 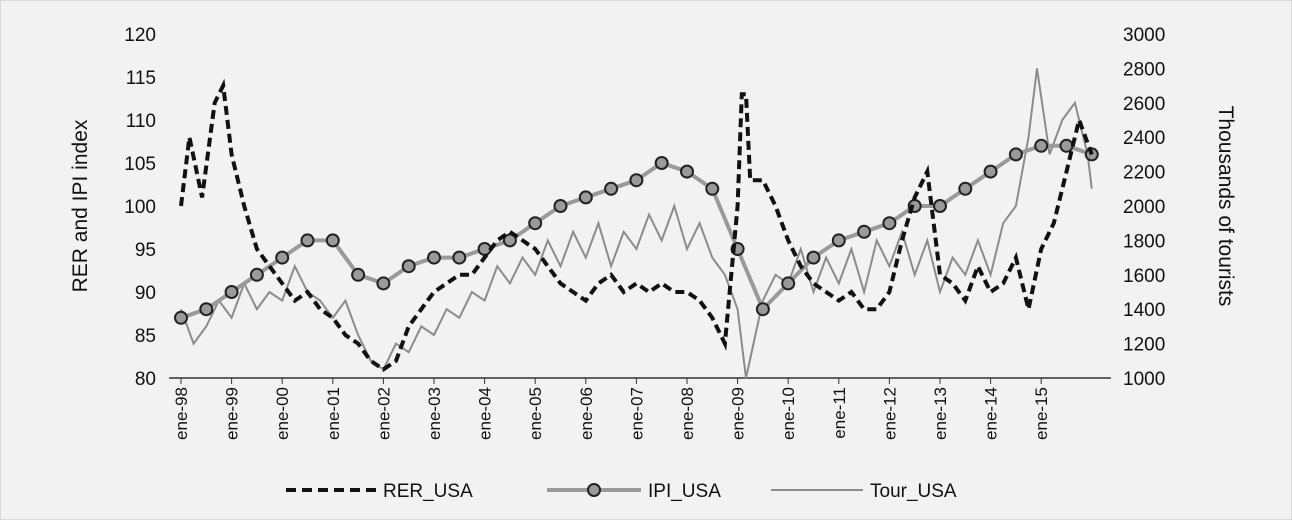 What do you see at coordinates (181, 413) in the screenshot?
I see `x-tick-label: ene-98` at bounding box center [181, 413].